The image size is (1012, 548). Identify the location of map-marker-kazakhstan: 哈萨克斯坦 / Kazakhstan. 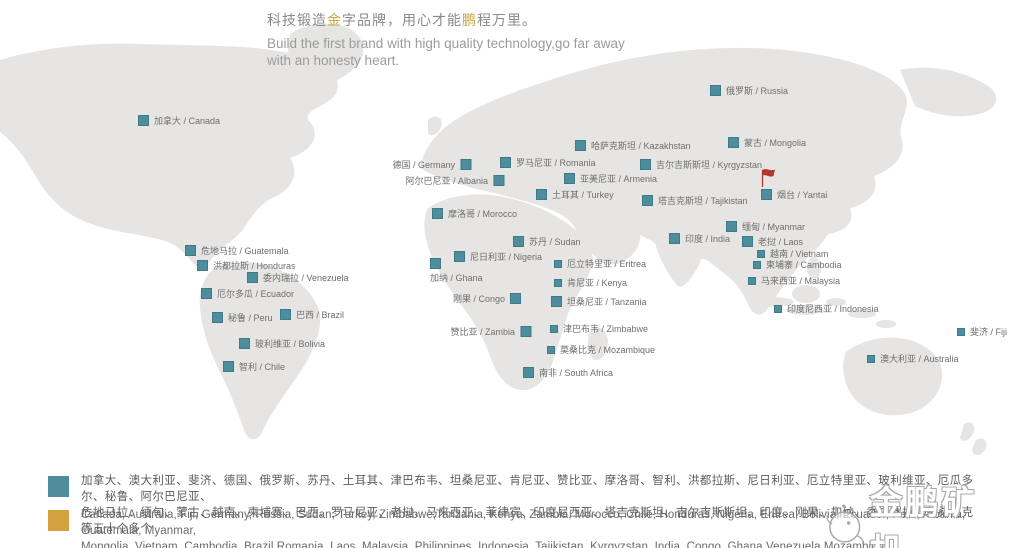
(633, 145).